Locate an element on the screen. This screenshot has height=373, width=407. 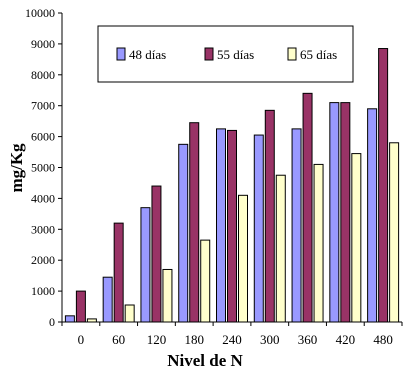
bar-55-días-120 is located at coordinates (156, 254).